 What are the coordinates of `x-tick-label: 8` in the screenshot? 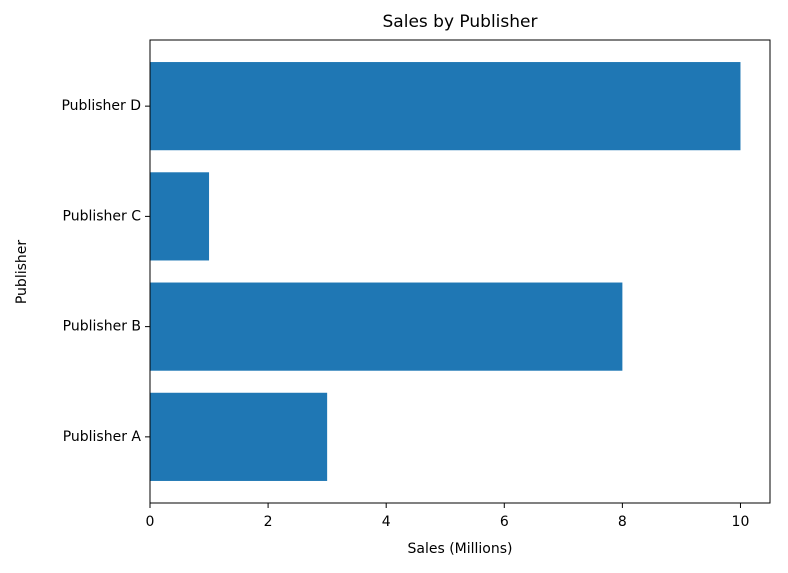 It's located at (622, 522).